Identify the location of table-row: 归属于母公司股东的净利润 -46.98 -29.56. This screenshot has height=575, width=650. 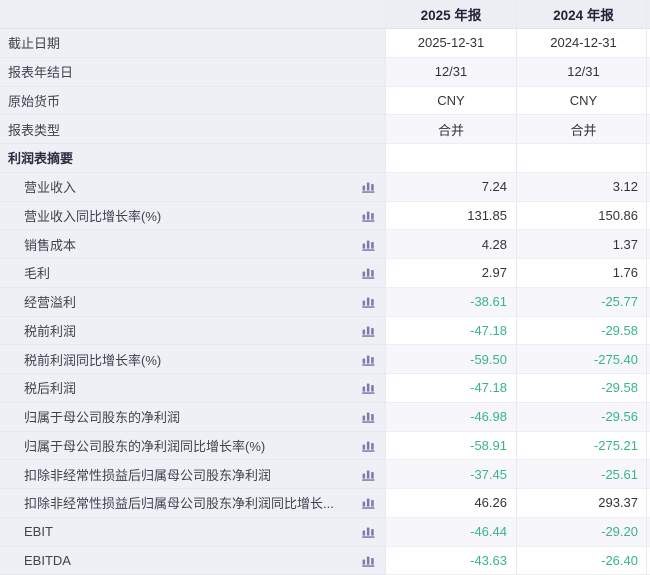
(325, 417).